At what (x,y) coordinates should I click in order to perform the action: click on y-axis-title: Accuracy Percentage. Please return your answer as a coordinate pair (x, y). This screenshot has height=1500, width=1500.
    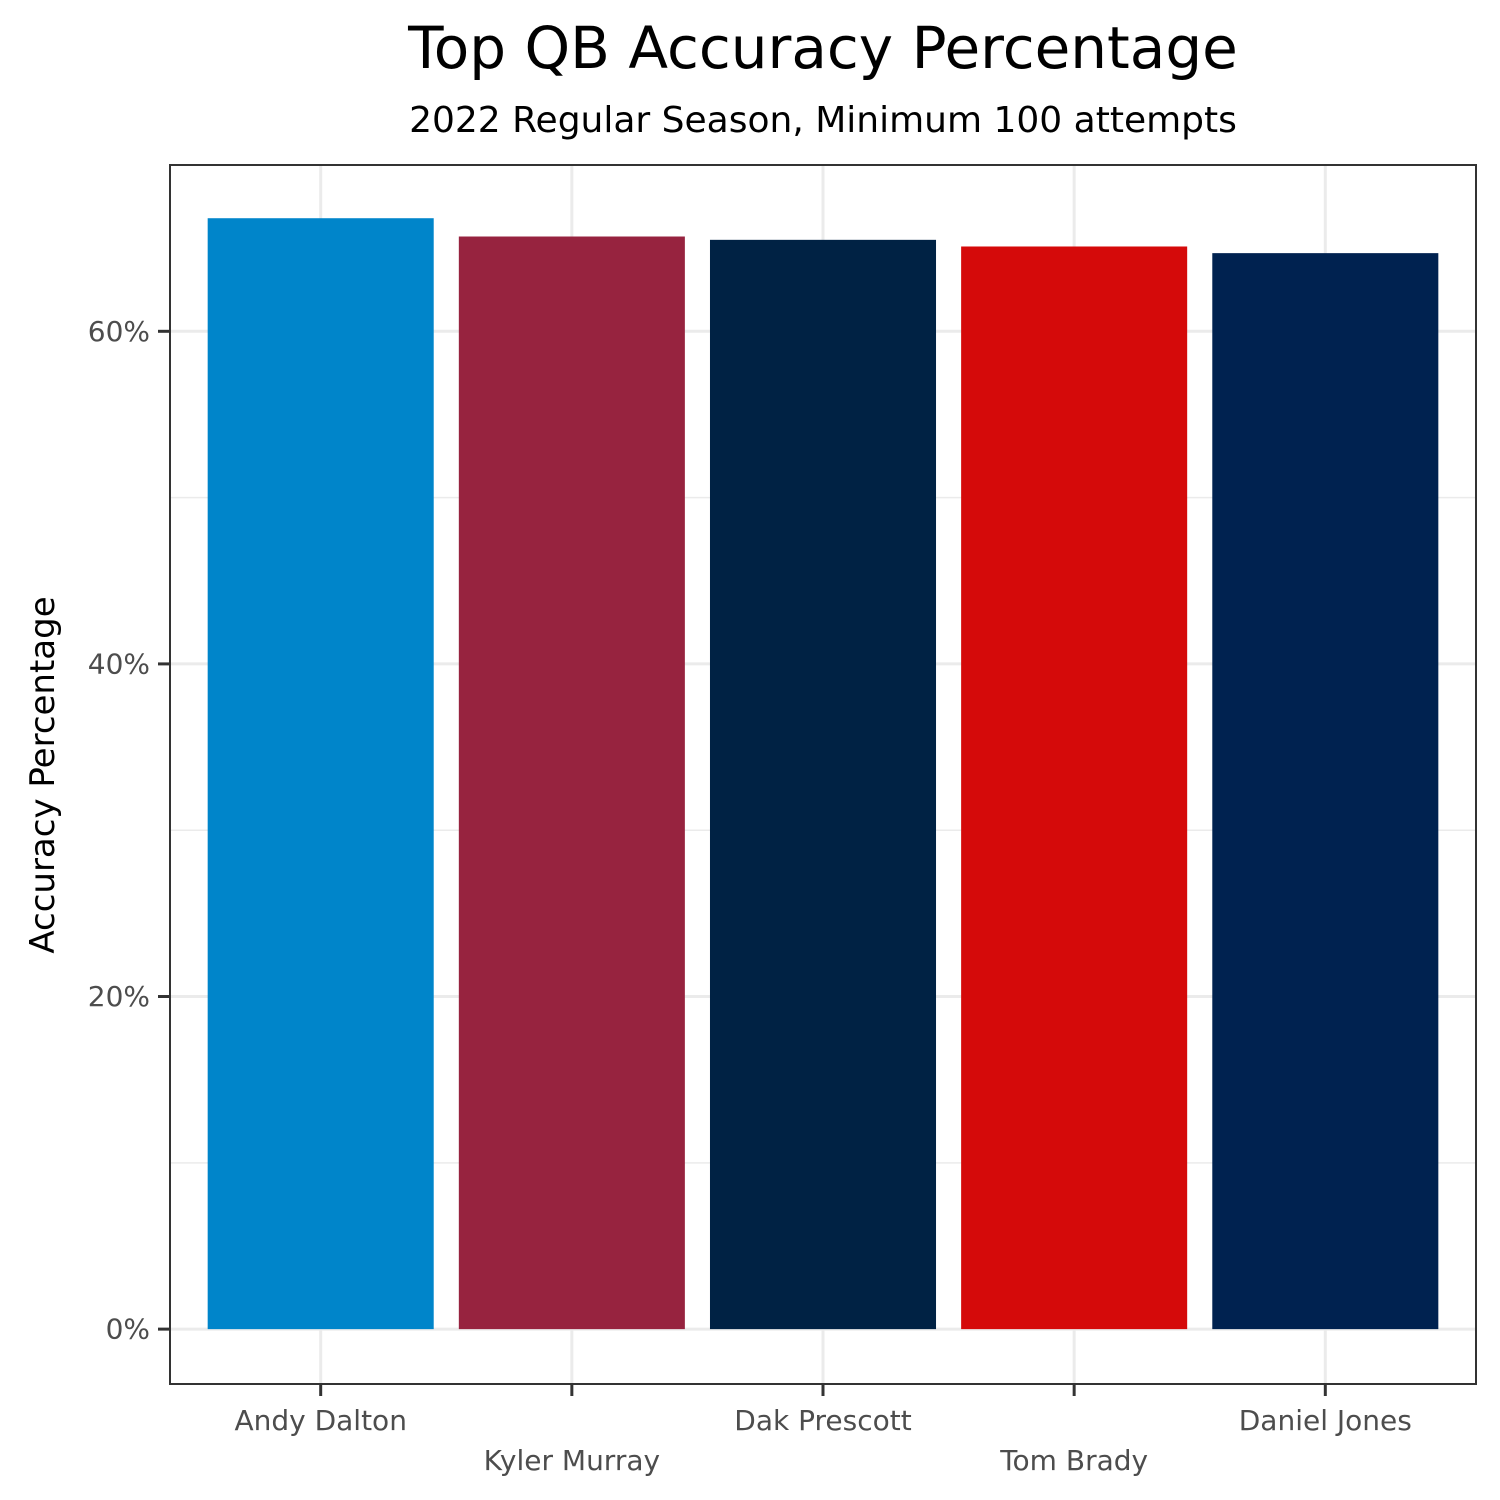
    Looking at the image, I should click on (43, 774).